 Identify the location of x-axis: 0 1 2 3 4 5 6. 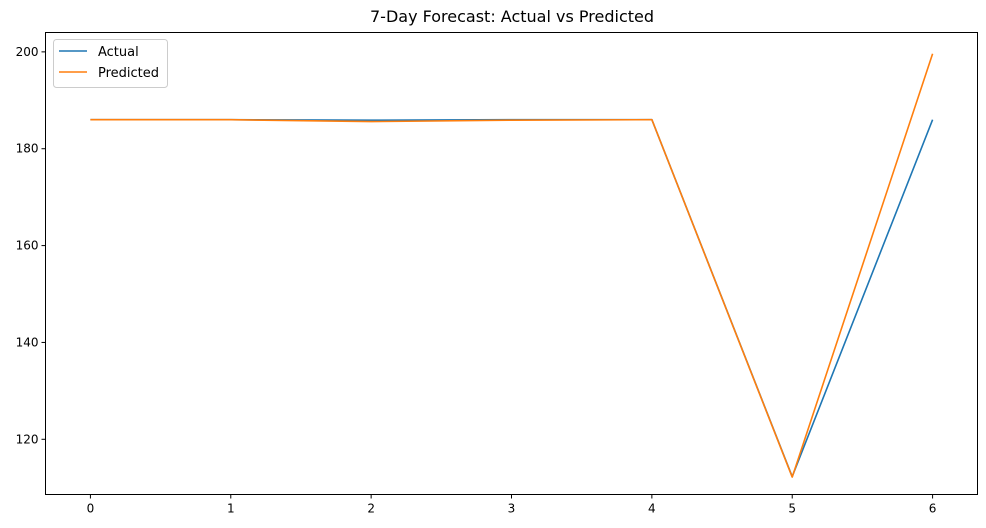
(512, 505).